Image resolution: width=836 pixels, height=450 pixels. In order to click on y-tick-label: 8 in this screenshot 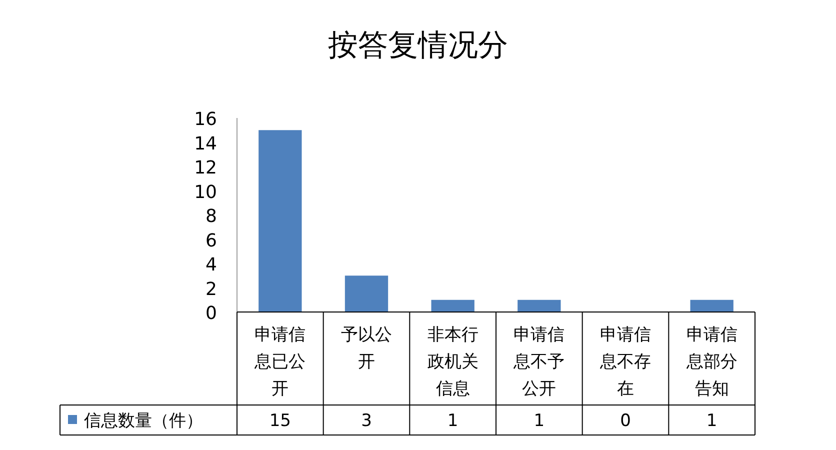, I will do `click(211, 216)`.